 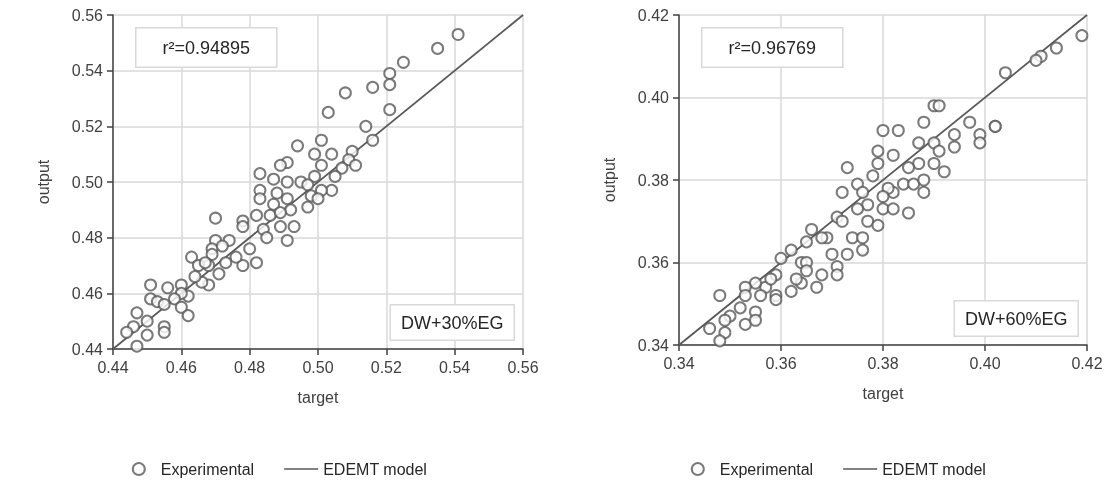 What do you see at coordinates (87, 349) in the screenshot?
I see `y-tick-label: 0.44` at bounding box center [87, 349].